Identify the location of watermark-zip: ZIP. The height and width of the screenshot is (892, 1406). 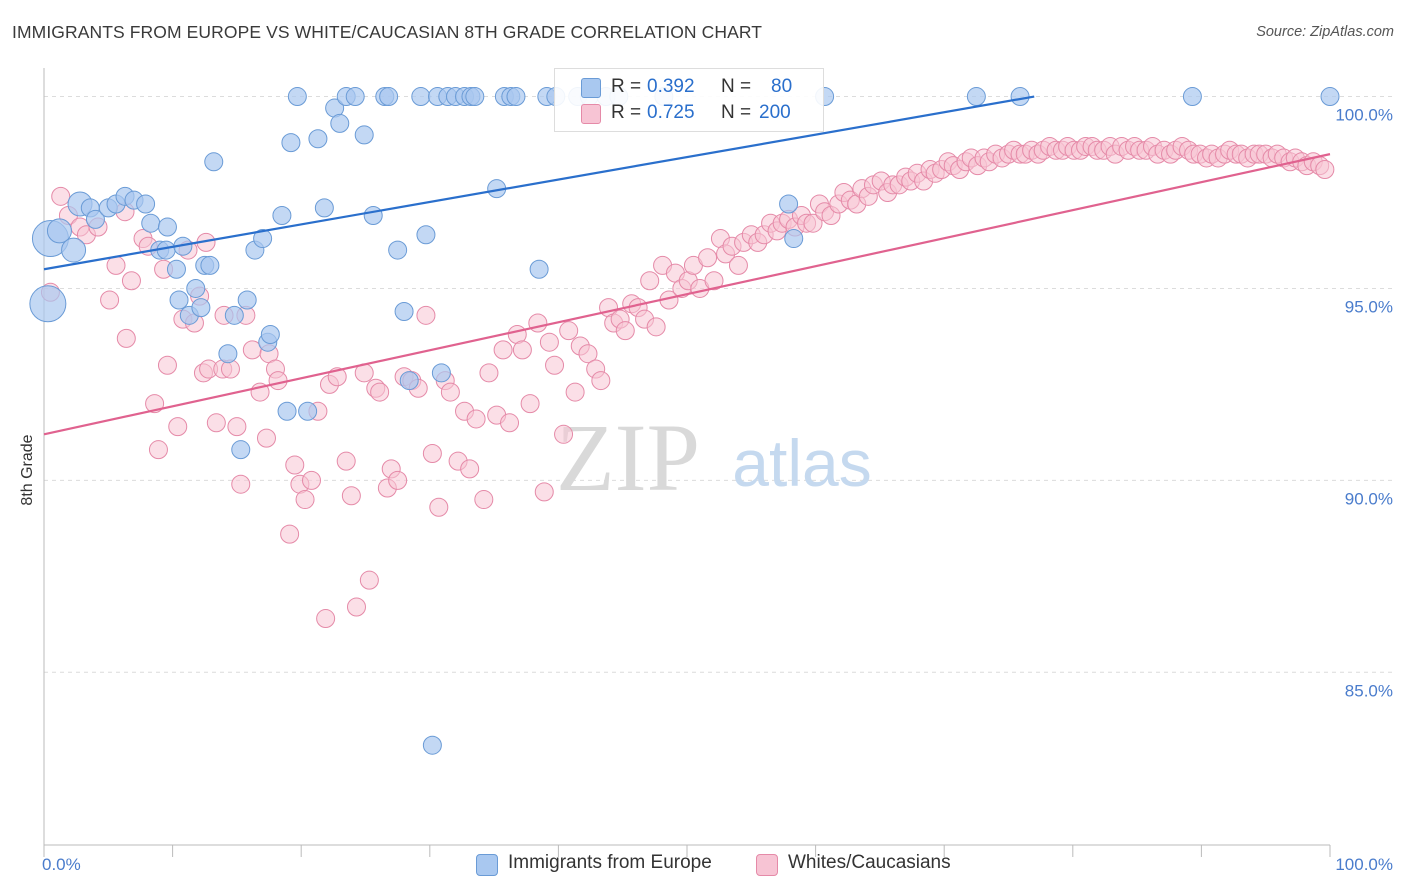
(628, 457).